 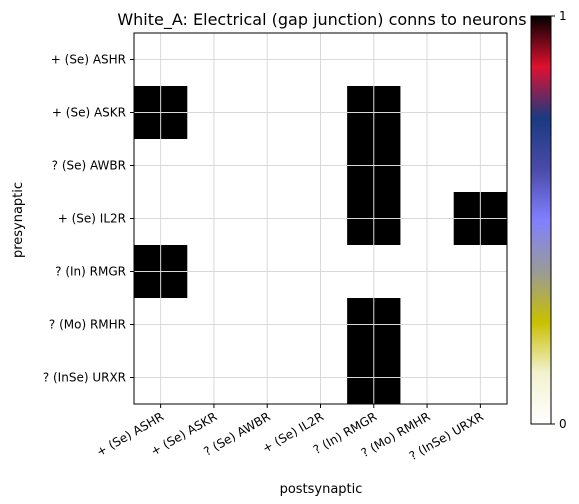 I want to click on colorbar: 01, so click(x=548, y=220).